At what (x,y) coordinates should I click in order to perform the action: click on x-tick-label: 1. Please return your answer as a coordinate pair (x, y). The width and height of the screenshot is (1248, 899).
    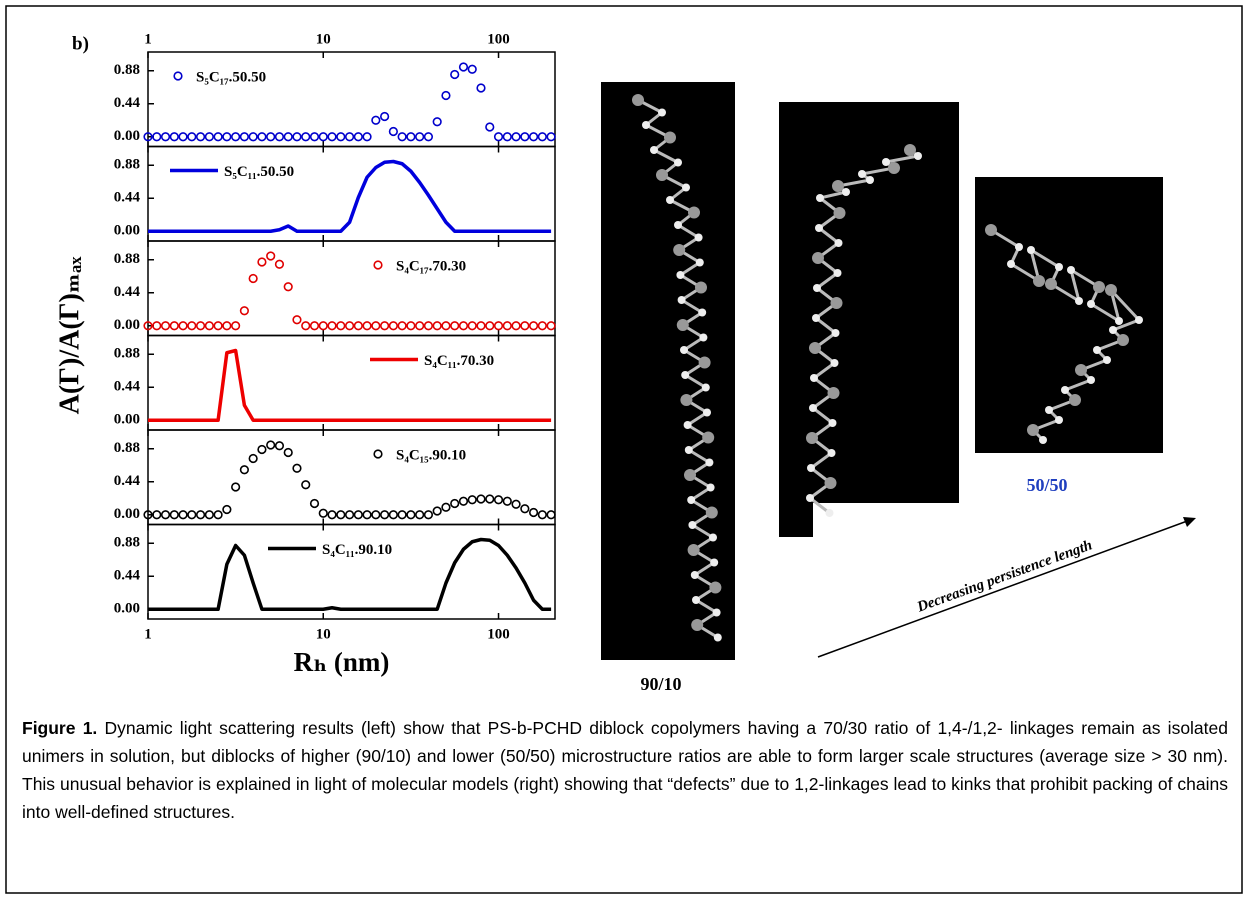
    Looking at the image, I should click on (148, 634).